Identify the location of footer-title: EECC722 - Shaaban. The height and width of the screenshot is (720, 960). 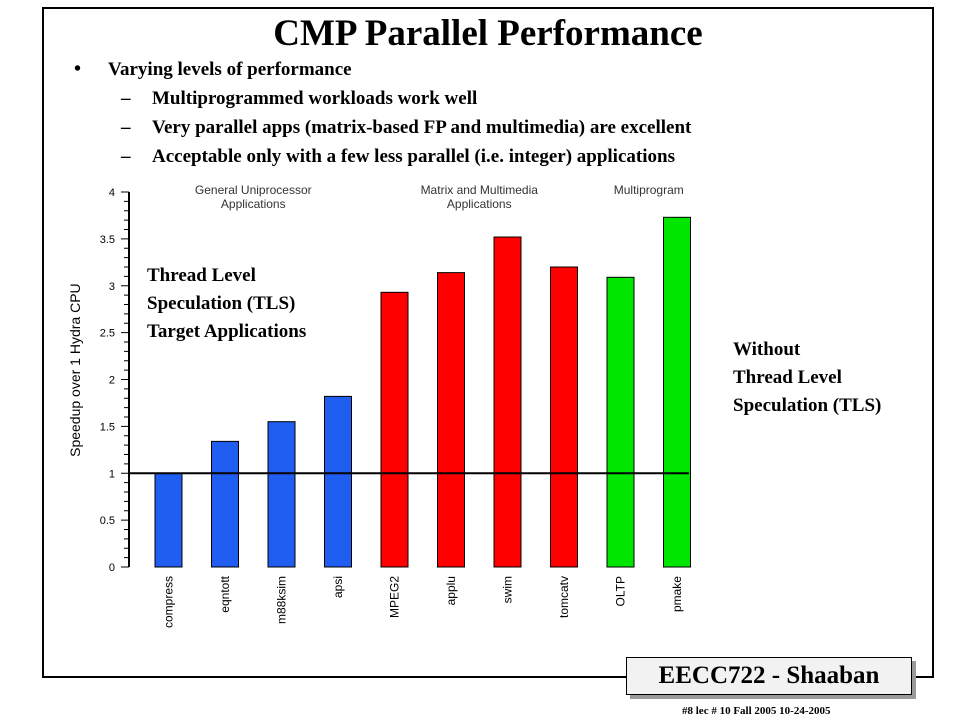
(769, 675).